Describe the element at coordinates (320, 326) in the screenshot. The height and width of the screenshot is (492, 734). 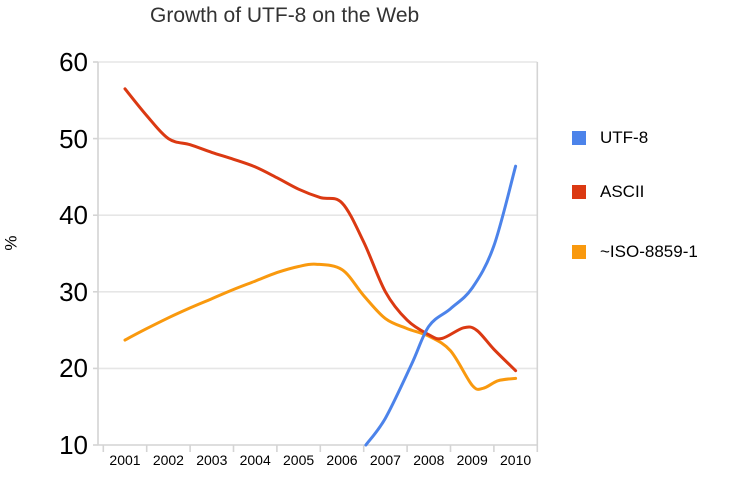
I see `series-line--iso-8859-1` at that location.